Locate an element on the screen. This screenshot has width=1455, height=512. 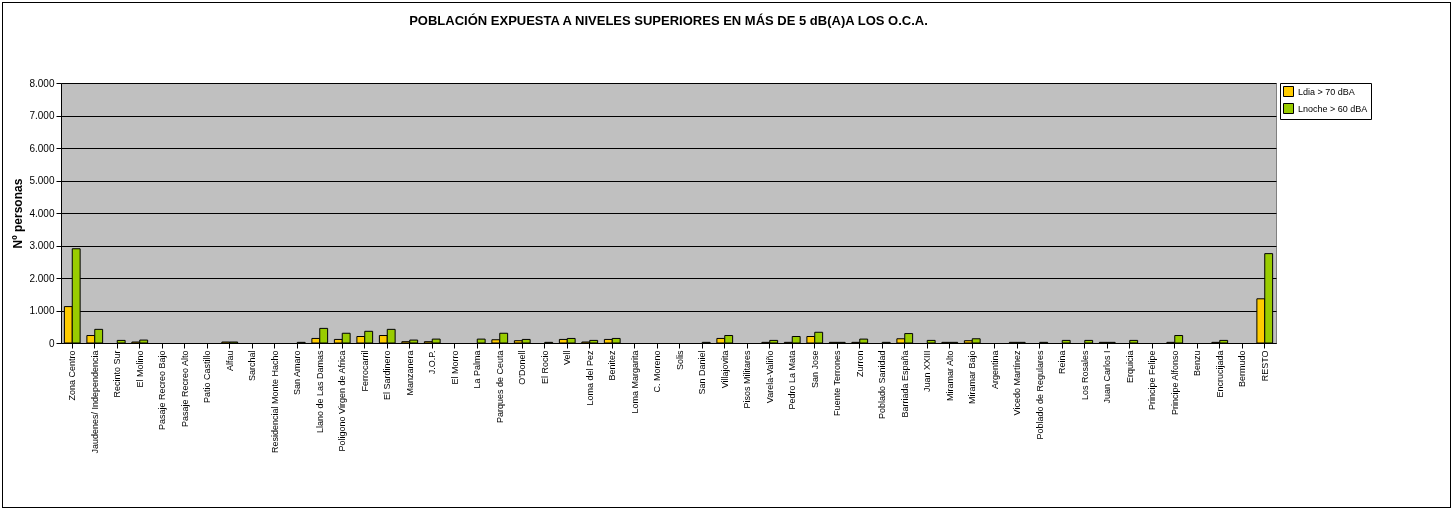
x-tick-label: Erquicia is located at coordinates (1129, 367).